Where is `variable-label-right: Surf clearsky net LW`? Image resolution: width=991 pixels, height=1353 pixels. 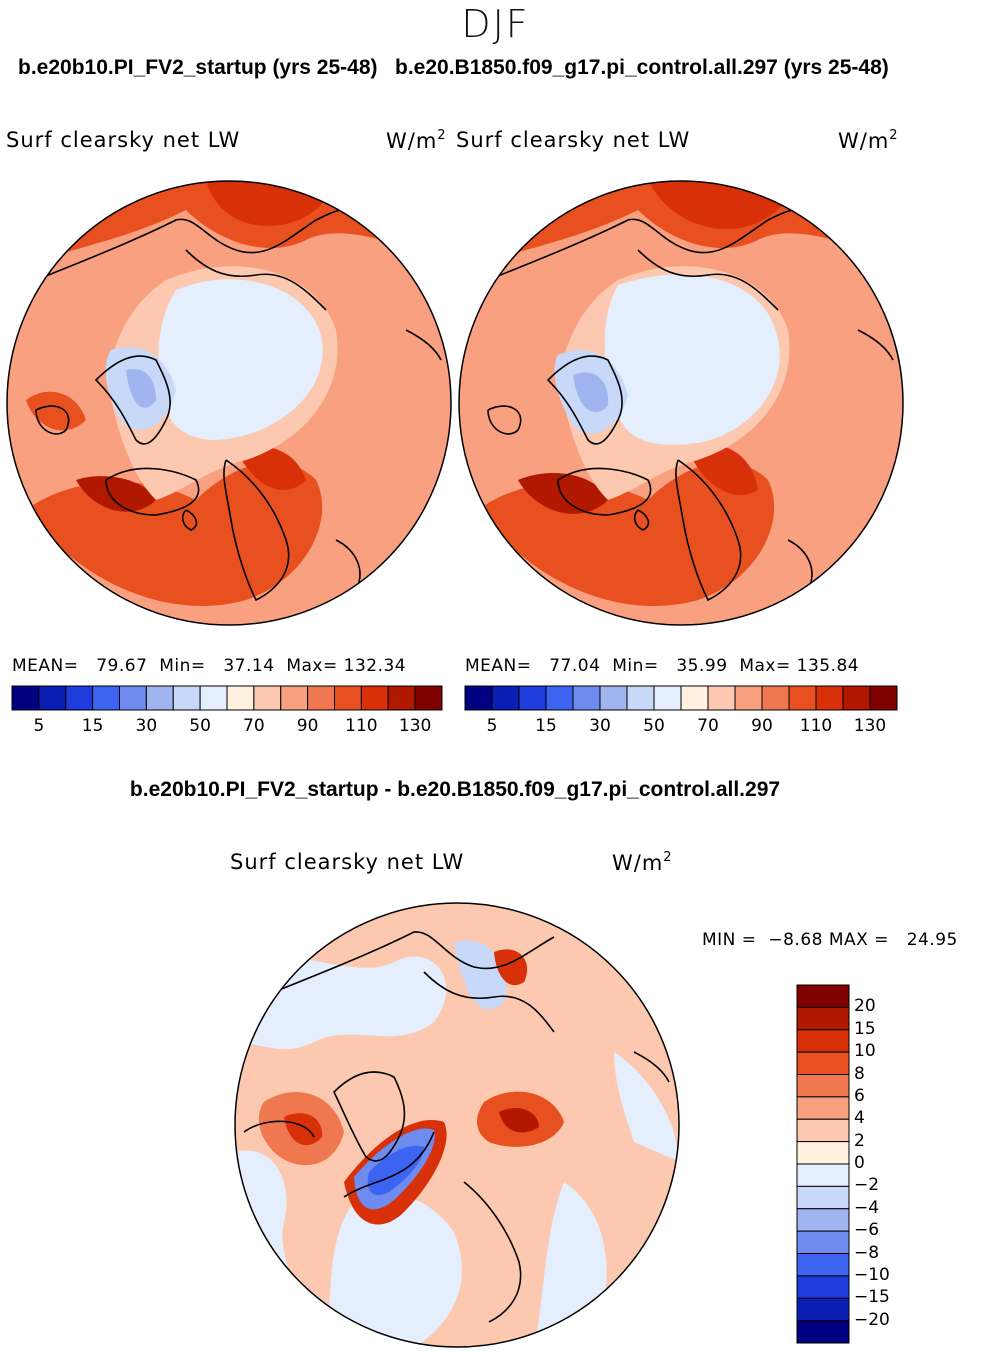 variable-label-right: Surf clearsky net LW is located at coordinates (573, 140).